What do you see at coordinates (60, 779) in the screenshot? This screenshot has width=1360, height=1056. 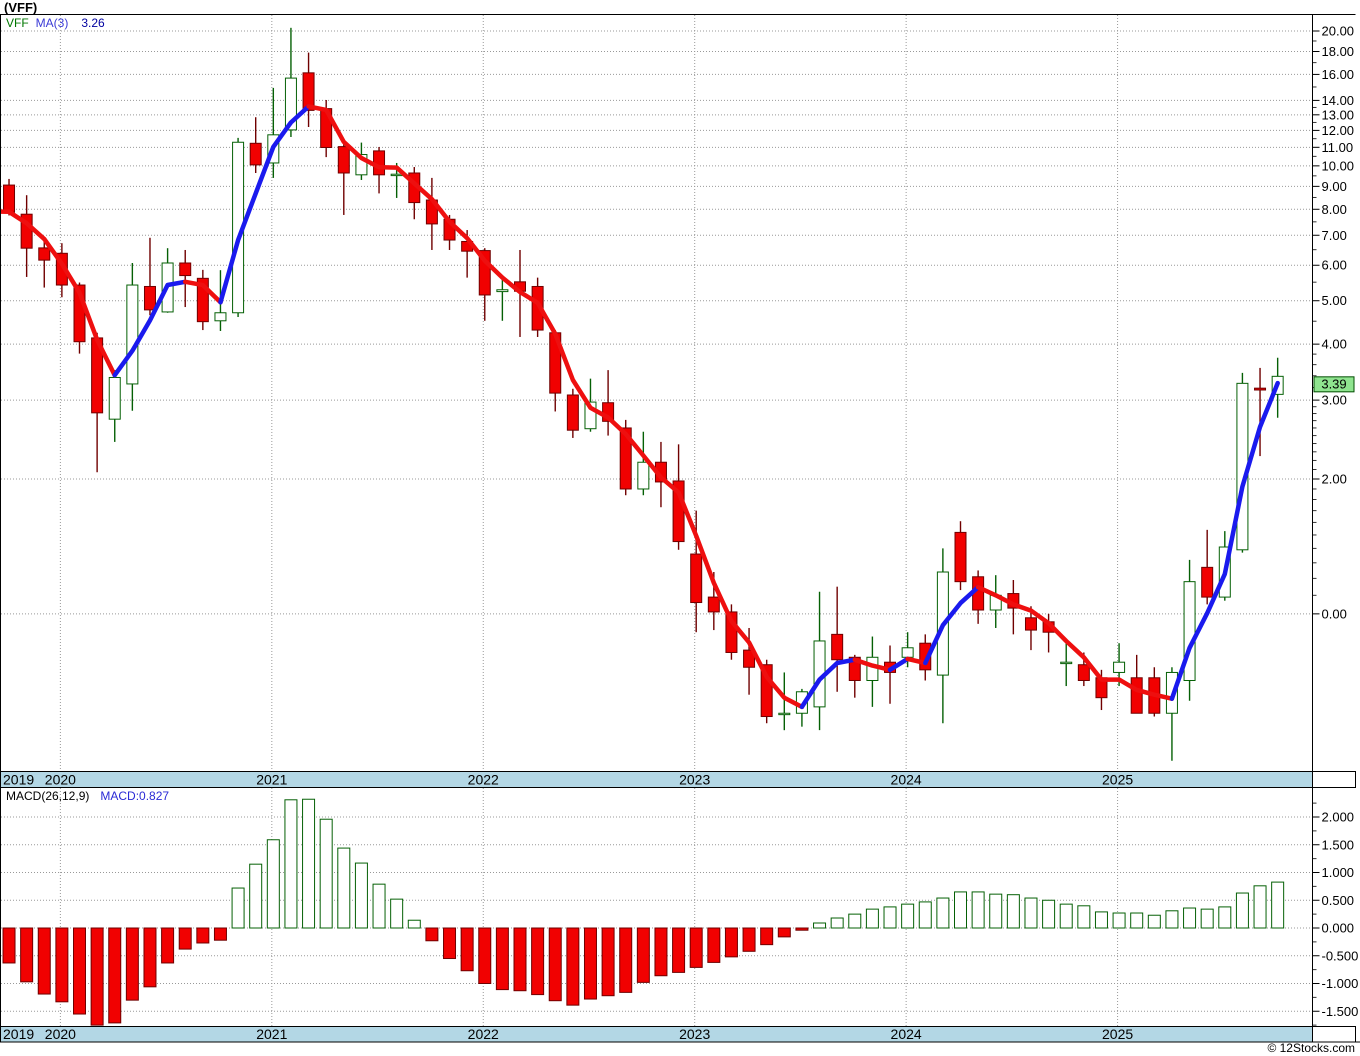 I see `year-label: 2020` at bounding box center [60, 779].